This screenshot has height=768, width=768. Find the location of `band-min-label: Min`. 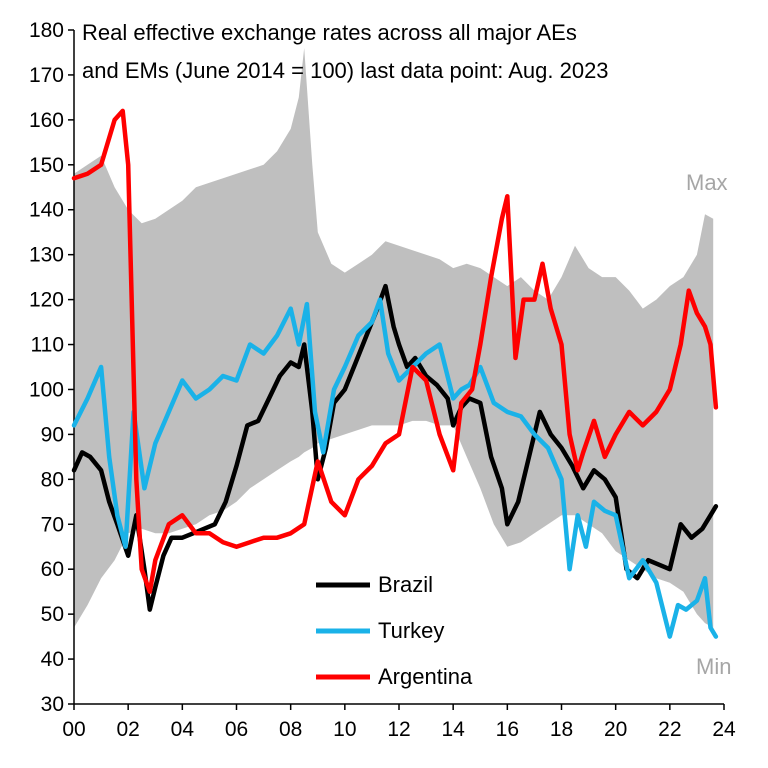

band-min-label: Min is located at coordinates (713, 666).